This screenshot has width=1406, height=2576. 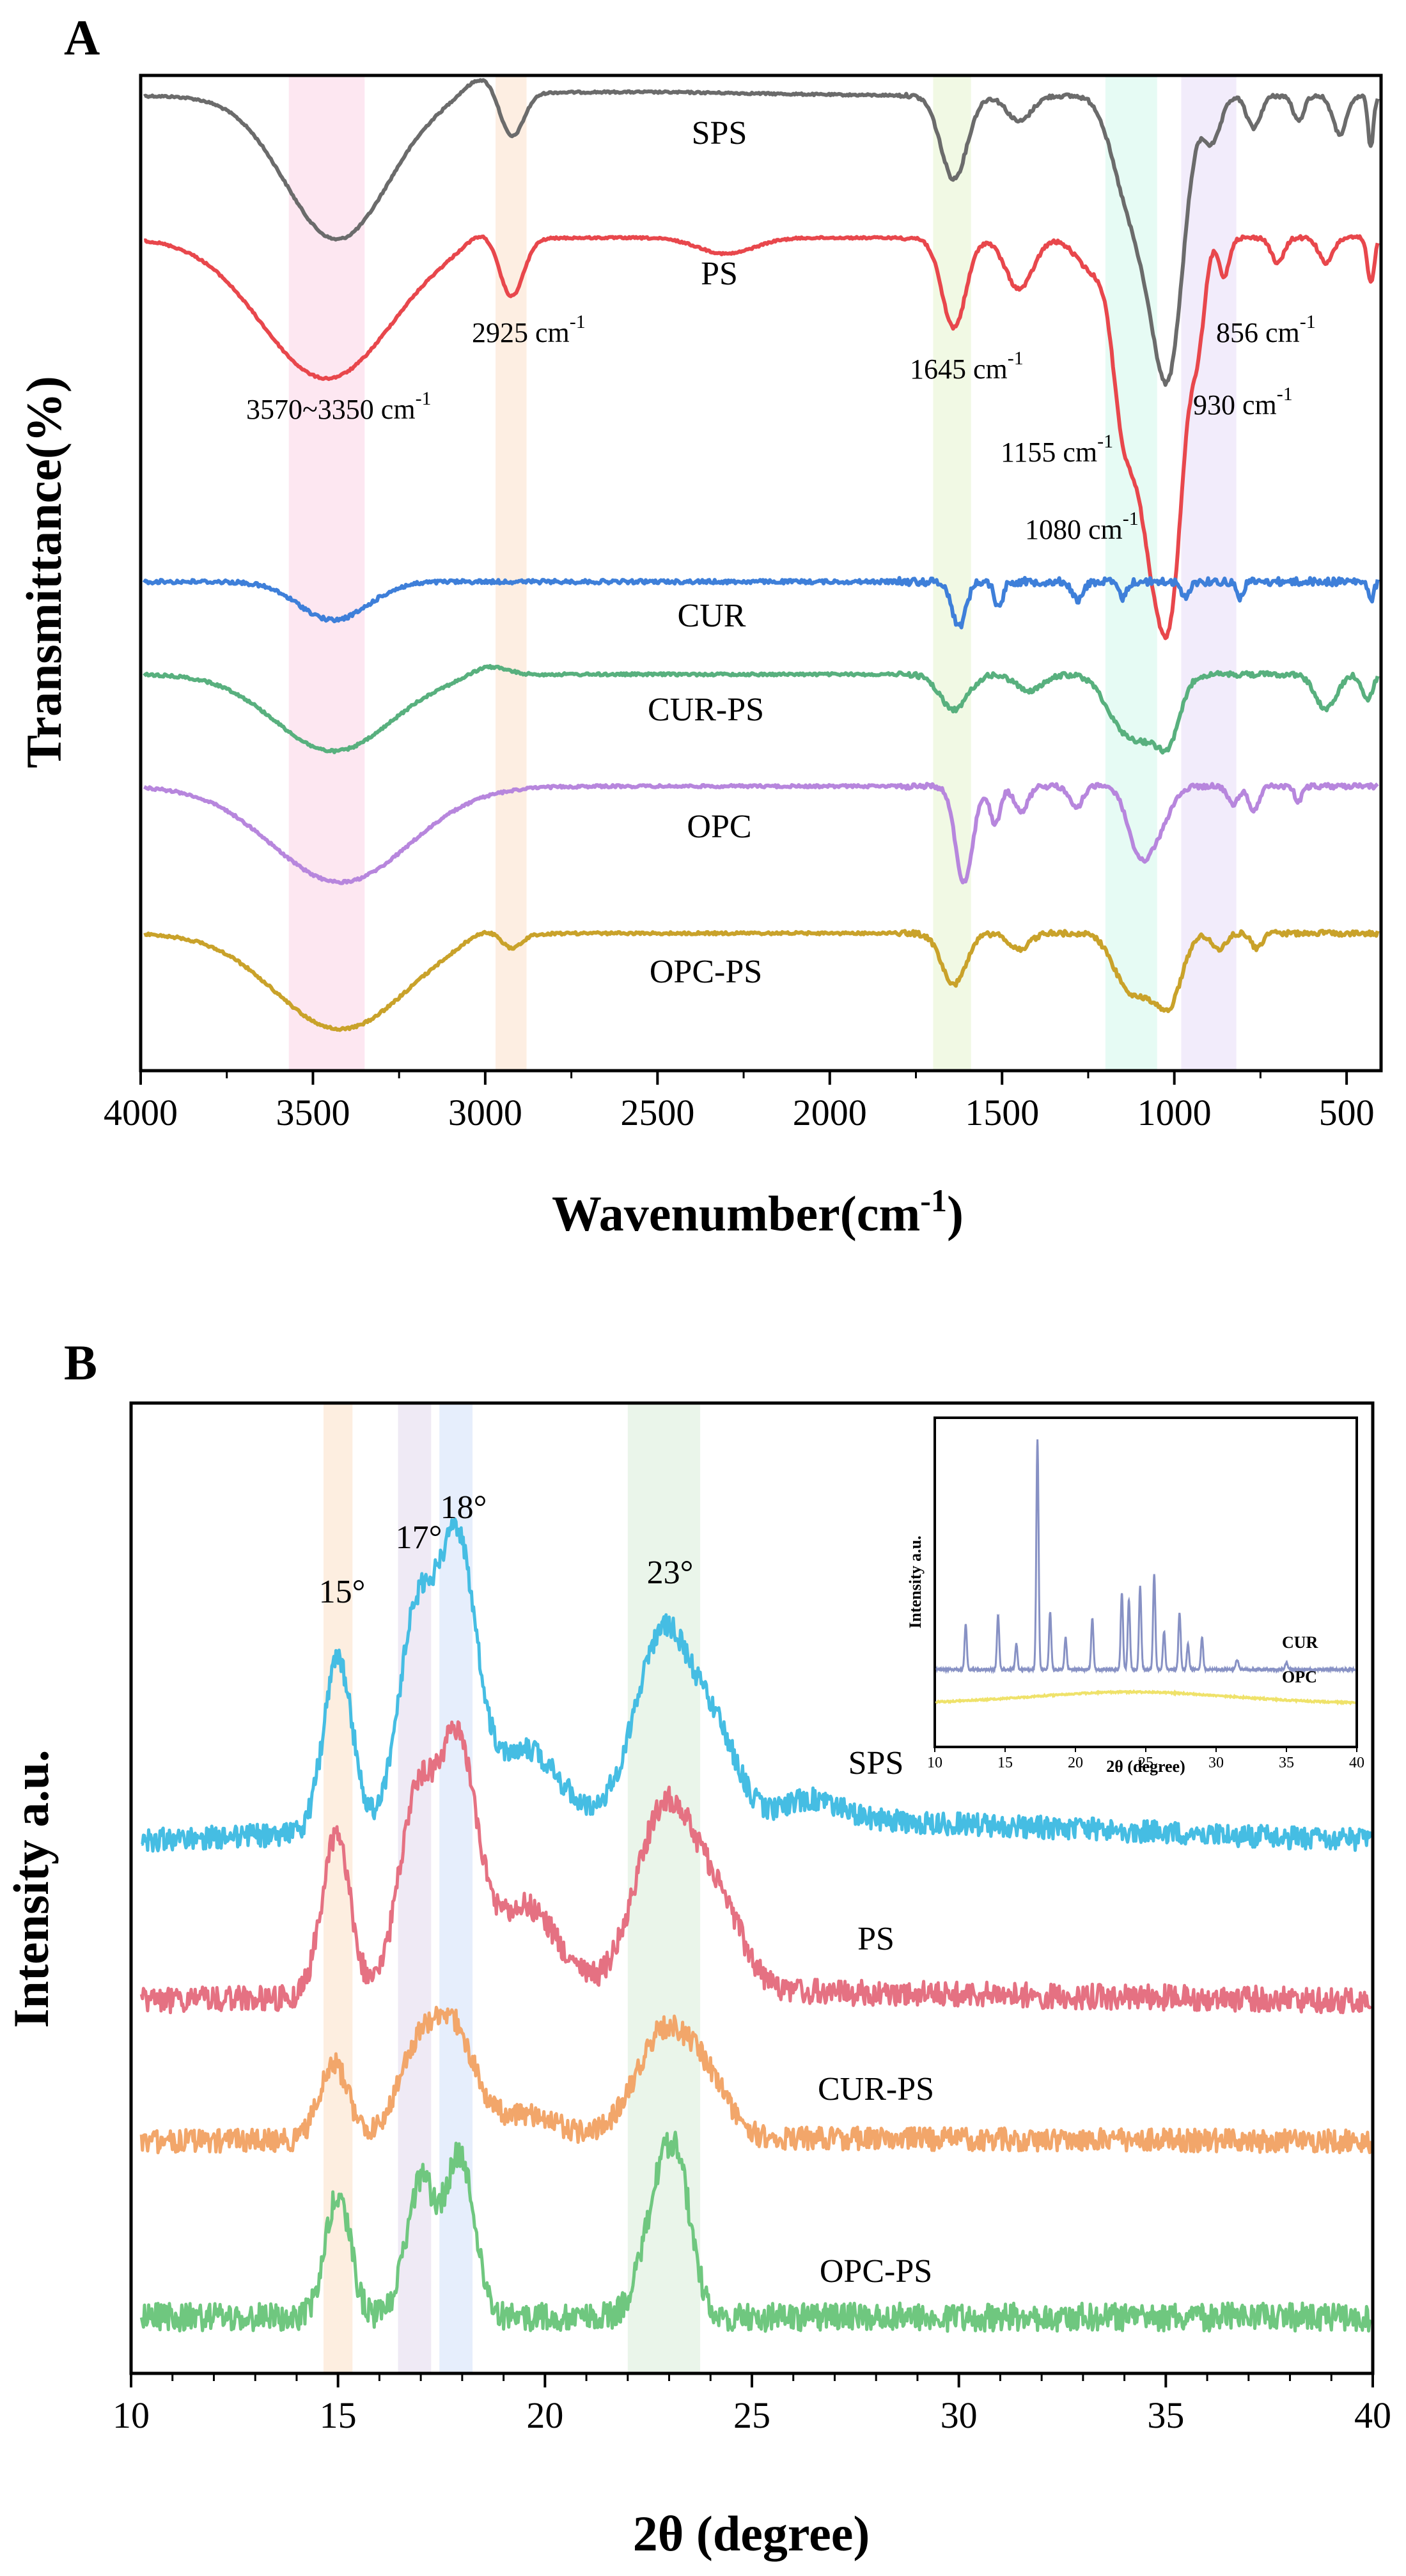 I want to click on peak-label-18: 18°, so click(x=464, y=1507).